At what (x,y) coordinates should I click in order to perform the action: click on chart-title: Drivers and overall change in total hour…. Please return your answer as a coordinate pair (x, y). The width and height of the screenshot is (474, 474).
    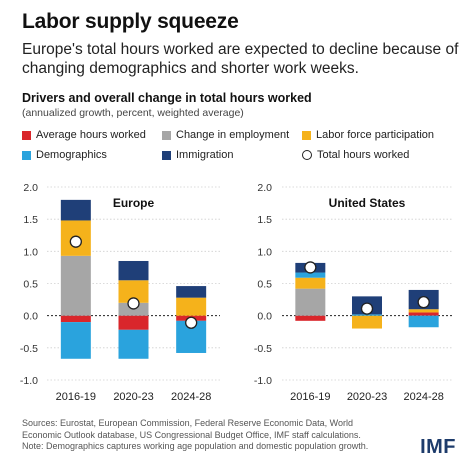
    Looking at the image, I should click on (167, 98).